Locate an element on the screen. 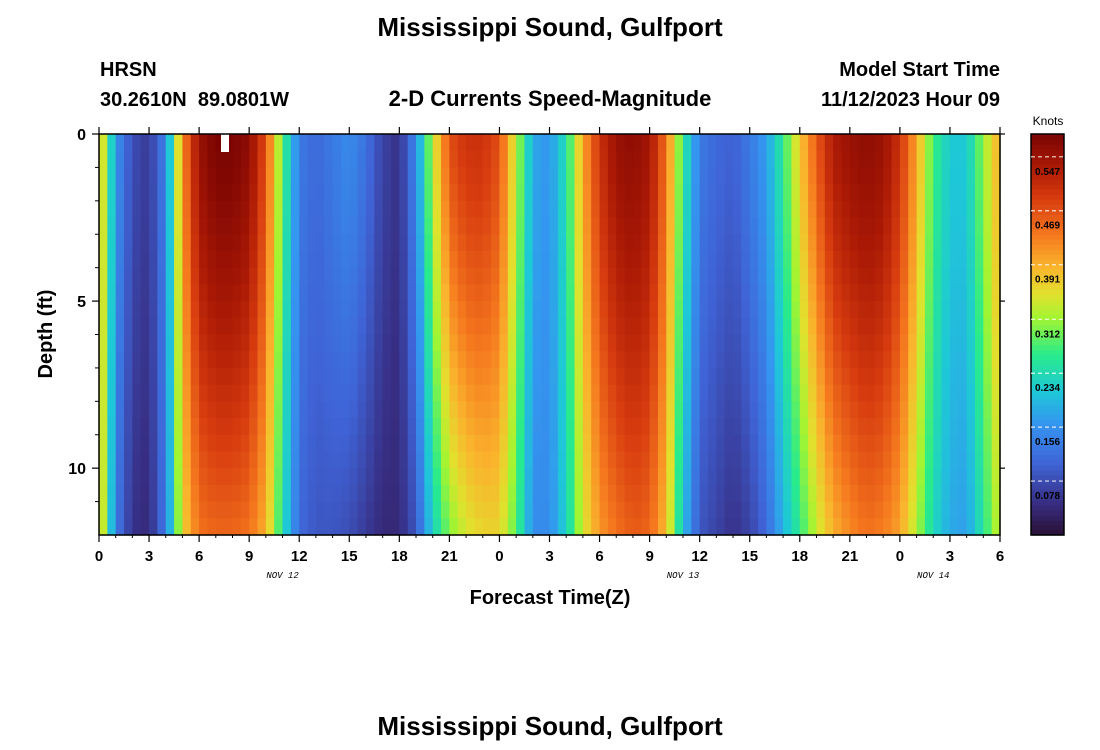 The width and height of the screenshot is (1100, 750). x-tick-label: 12 is located at coordinates (699, 556).